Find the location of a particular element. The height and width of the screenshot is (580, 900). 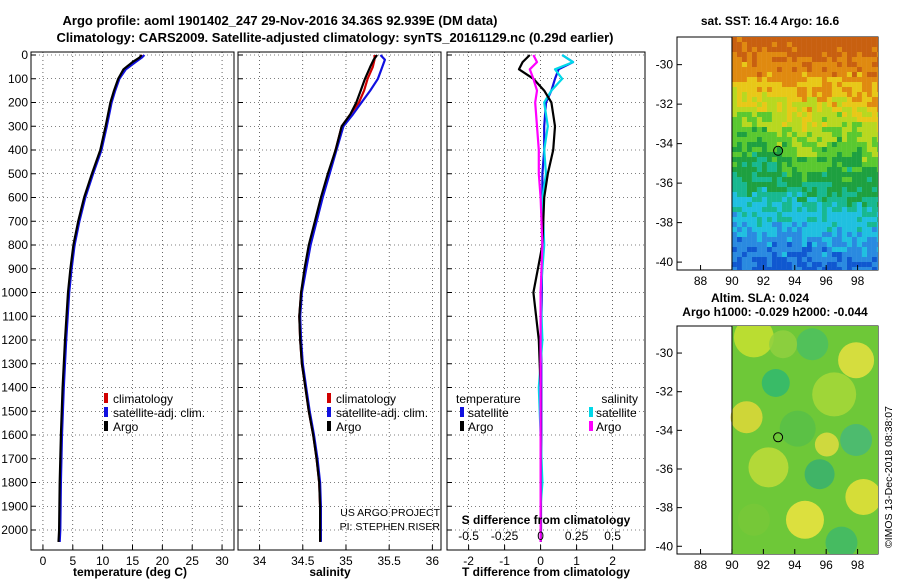

s-tick-label: 0.25 is located at coordinates (577, 536).